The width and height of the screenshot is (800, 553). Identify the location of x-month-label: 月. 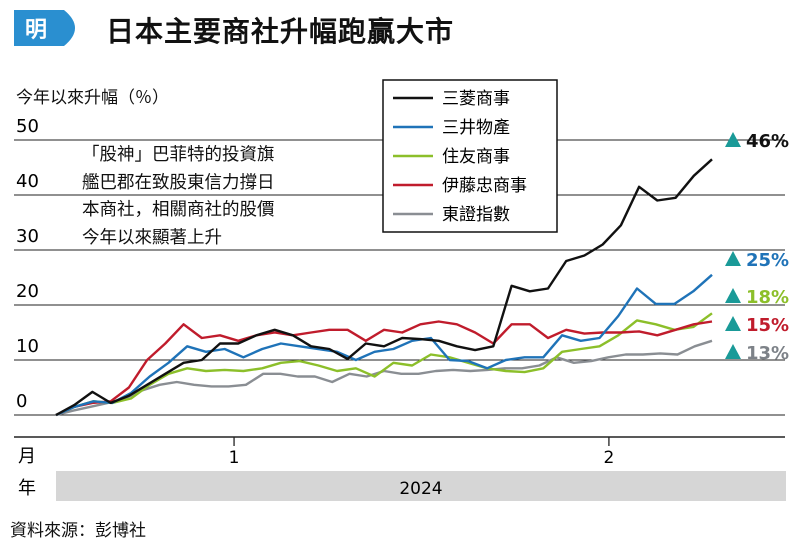
(27, 456).